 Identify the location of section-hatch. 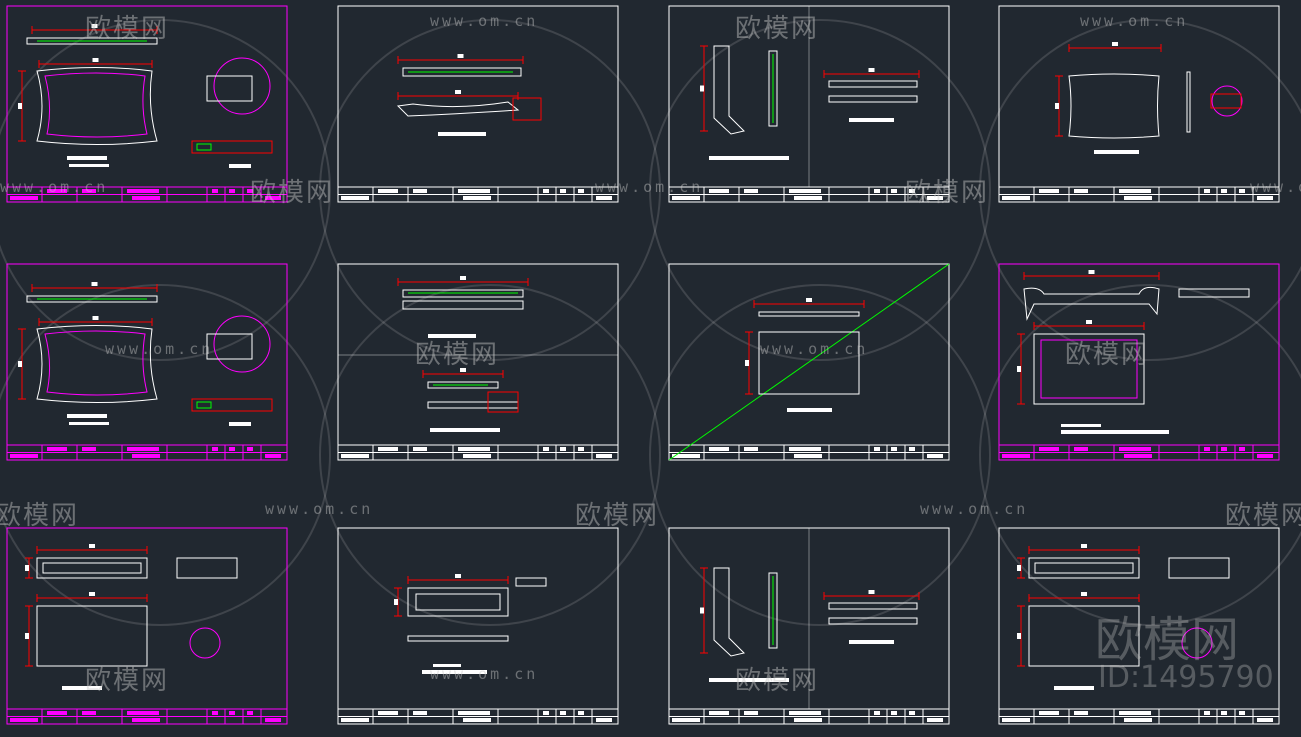
(232, 405).